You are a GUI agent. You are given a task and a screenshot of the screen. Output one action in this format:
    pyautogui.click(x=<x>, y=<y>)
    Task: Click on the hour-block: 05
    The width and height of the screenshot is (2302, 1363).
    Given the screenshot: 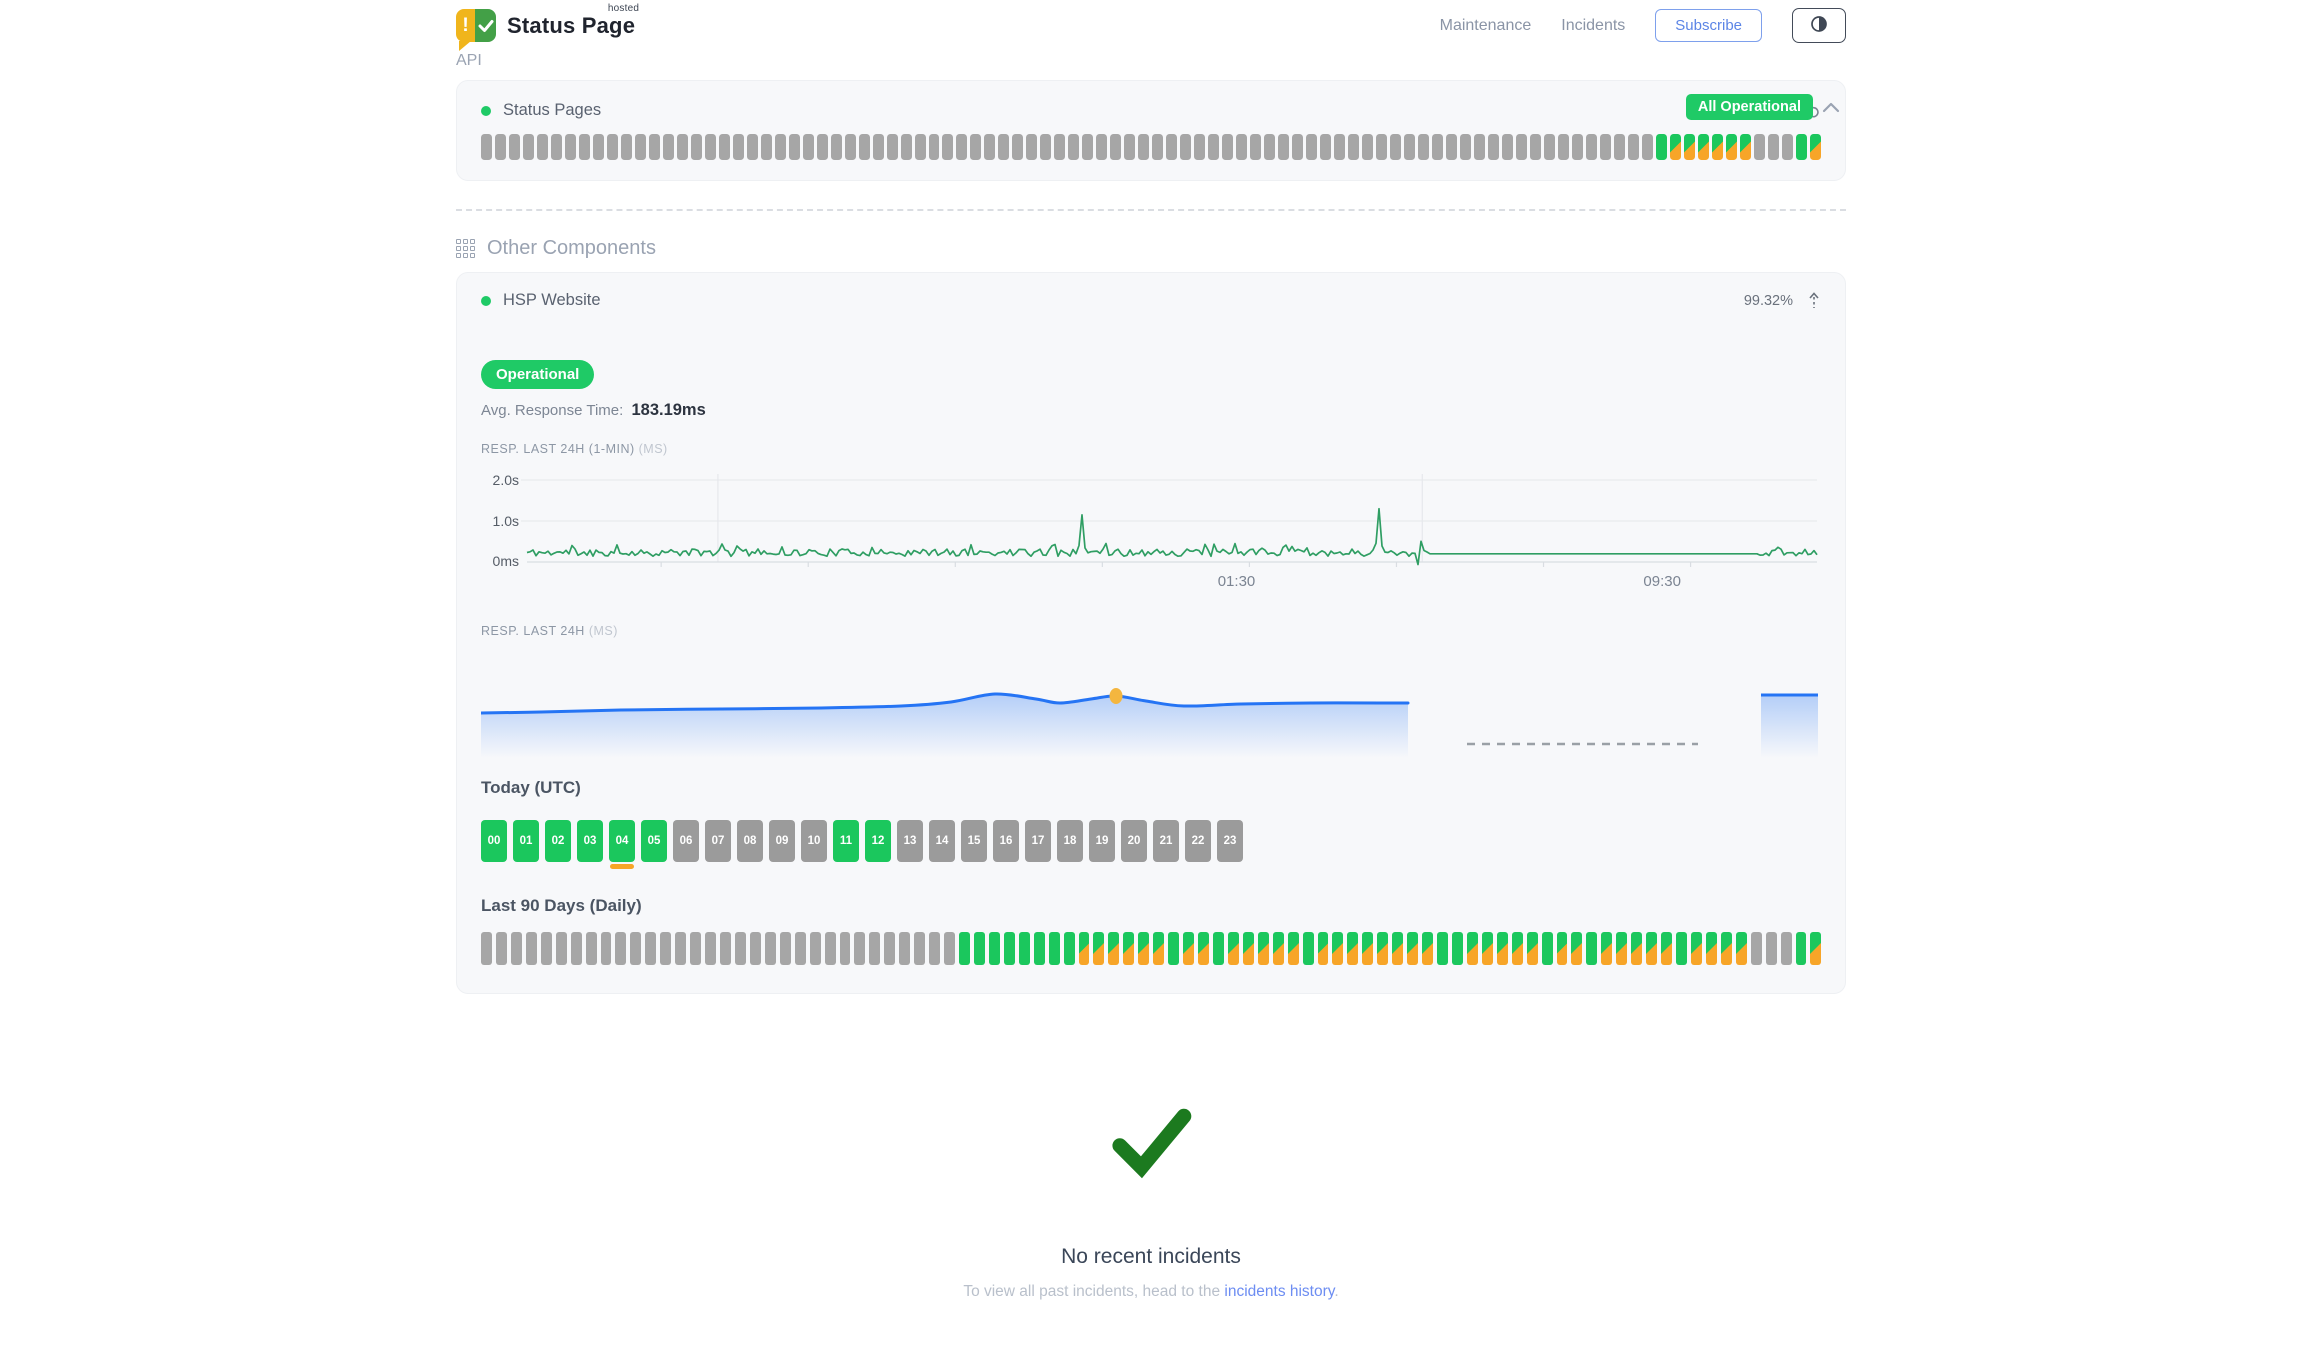 What is the action you would take?
    pyautogui.click(x=654, y=841)
    